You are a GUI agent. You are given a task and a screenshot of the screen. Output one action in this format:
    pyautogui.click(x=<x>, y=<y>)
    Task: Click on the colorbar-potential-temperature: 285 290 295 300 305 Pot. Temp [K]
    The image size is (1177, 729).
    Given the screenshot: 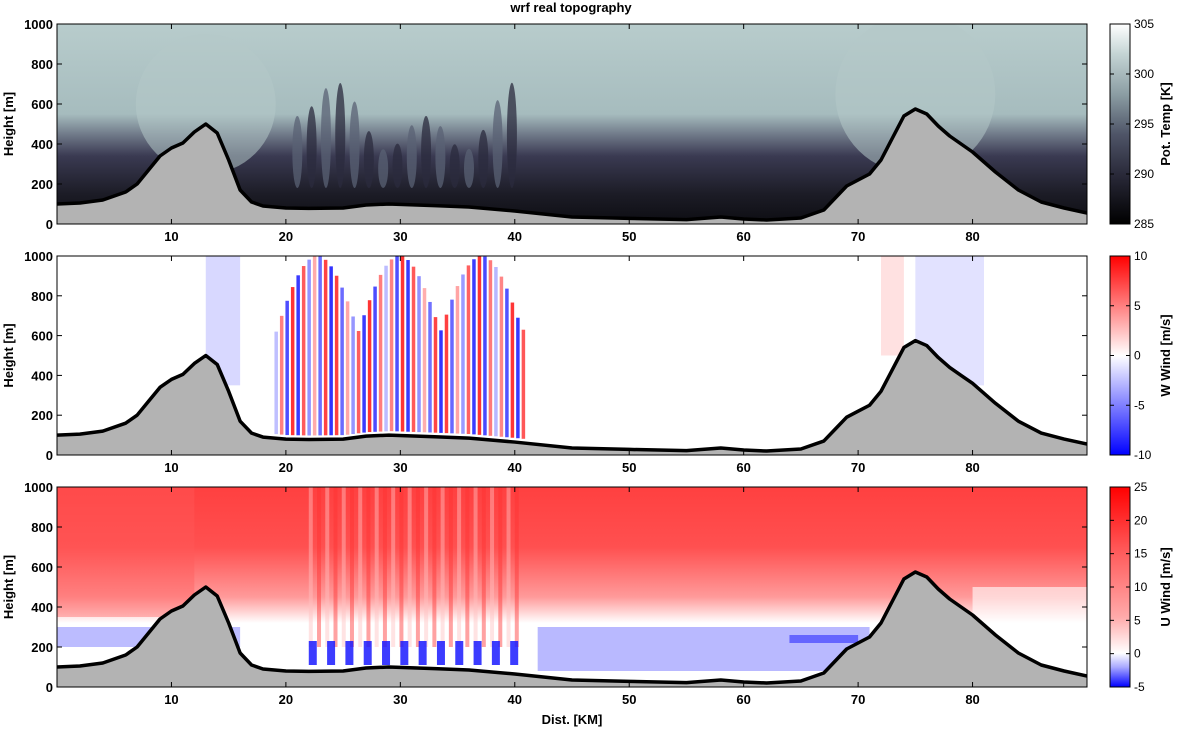 What is the action you would take?
    pyautogui.click(x=1141, y=124)
    